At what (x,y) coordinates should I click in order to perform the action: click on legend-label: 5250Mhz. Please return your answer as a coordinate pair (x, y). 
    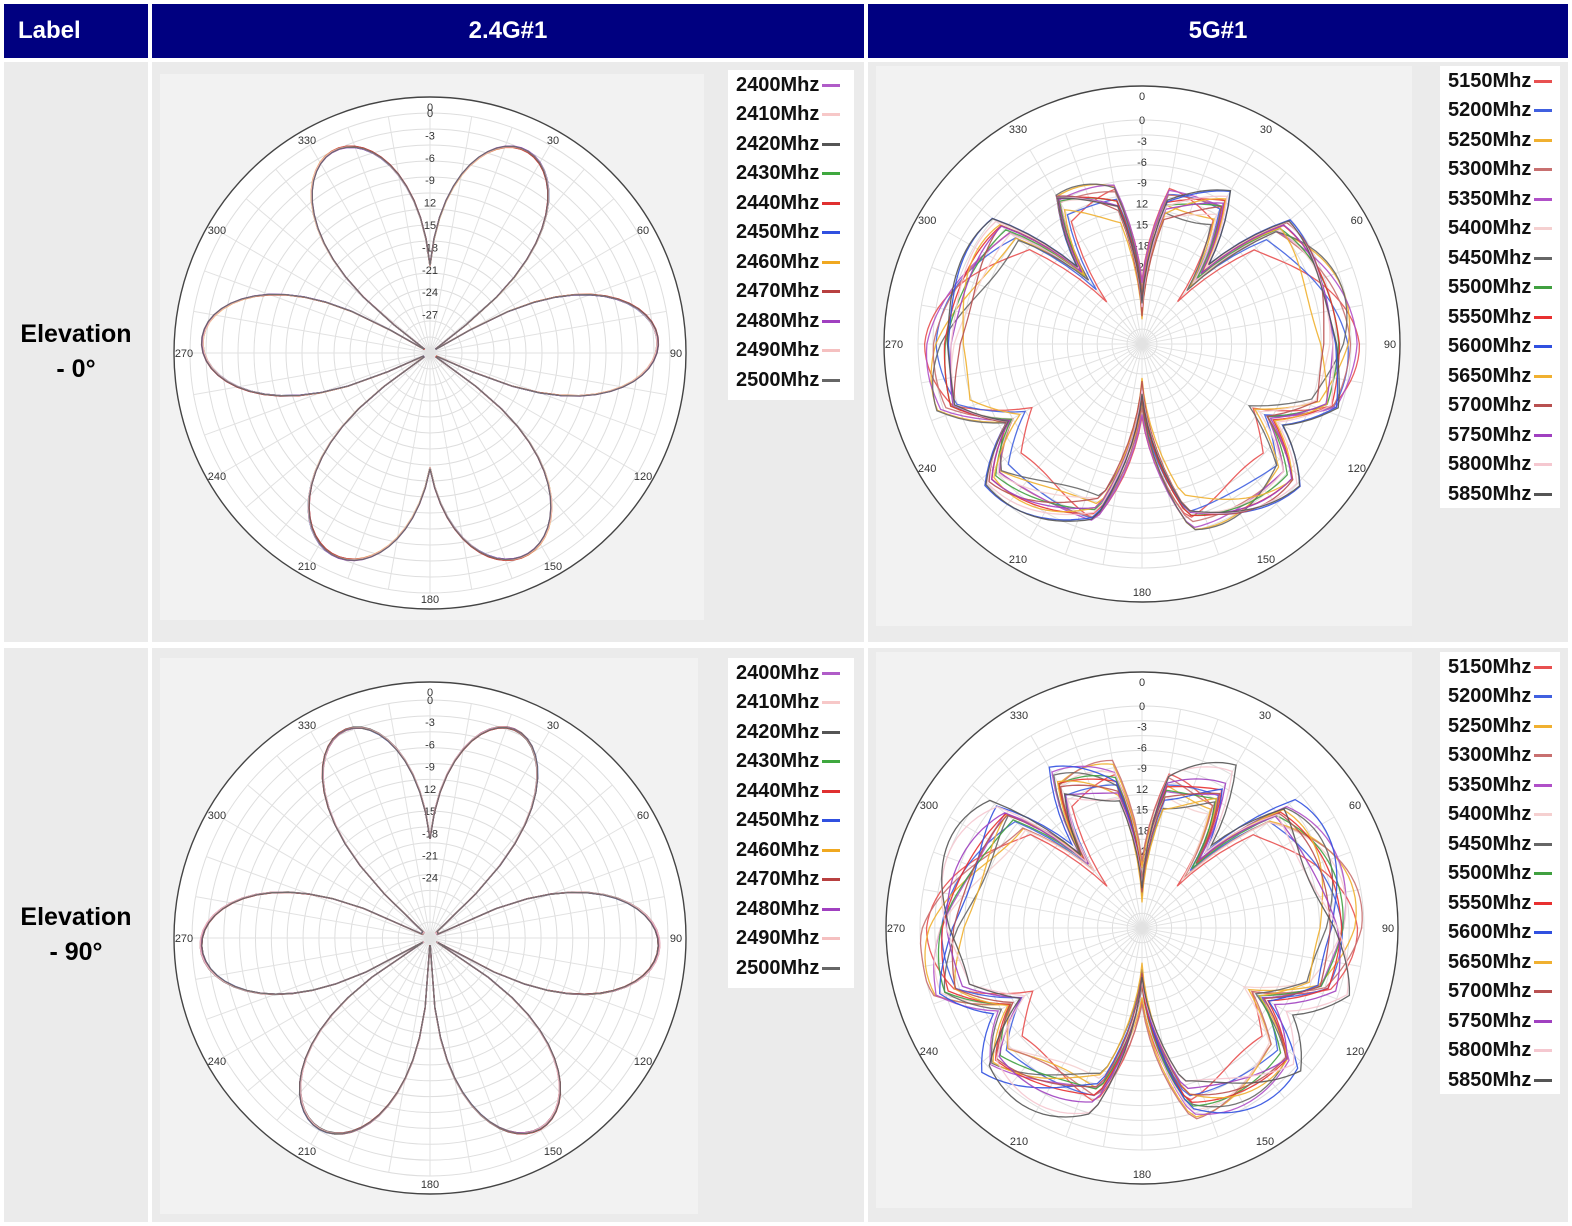
    Looking at the image, I should click on (1490, 139).